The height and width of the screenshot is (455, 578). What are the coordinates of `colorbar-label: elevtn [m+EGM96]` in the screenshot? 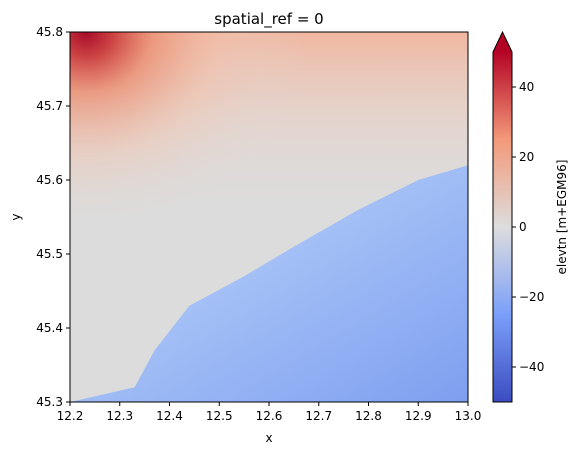 It's located at (562, 217).